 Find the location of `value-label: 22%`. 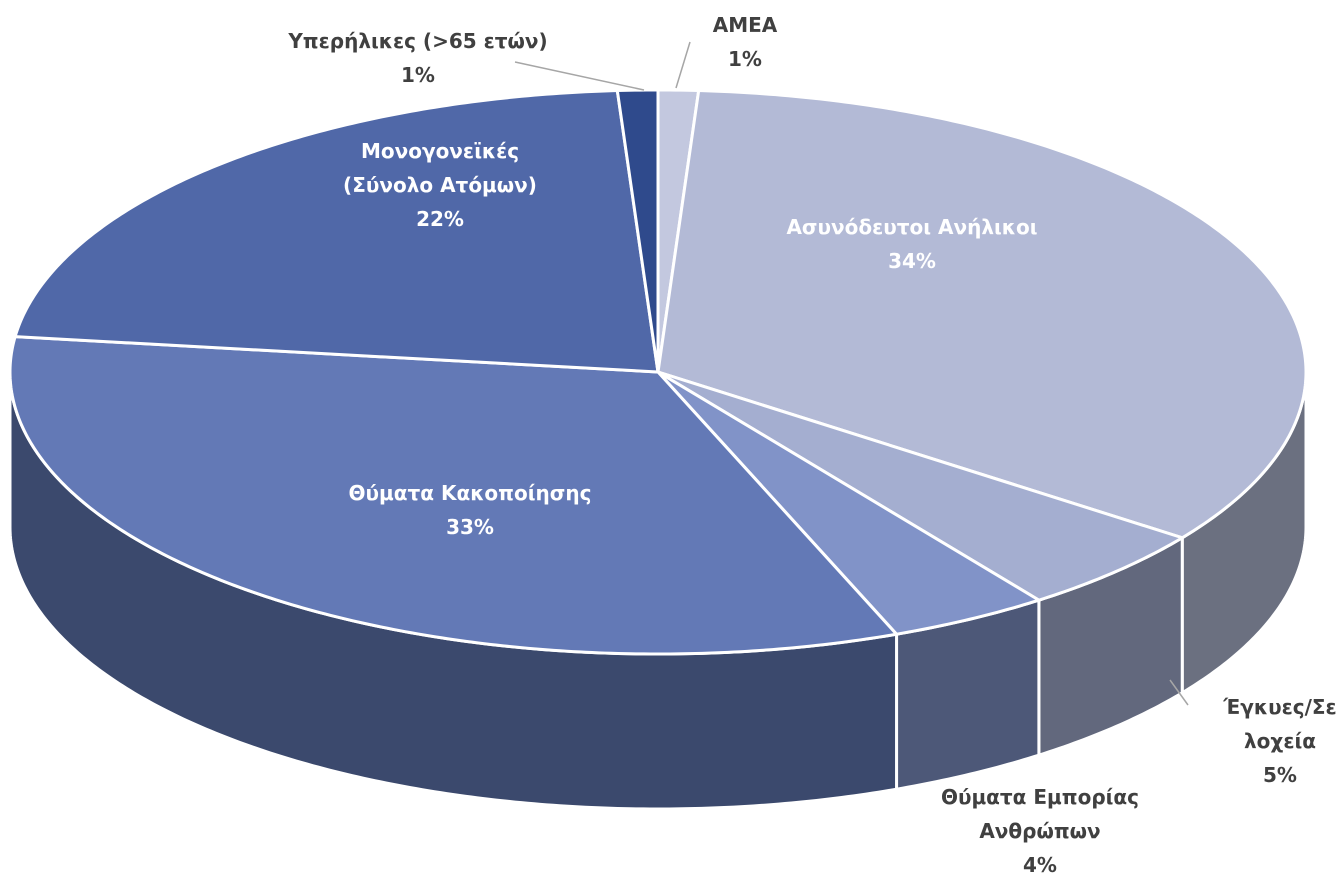

value-label: 22% is located at coordinates (440, 219).